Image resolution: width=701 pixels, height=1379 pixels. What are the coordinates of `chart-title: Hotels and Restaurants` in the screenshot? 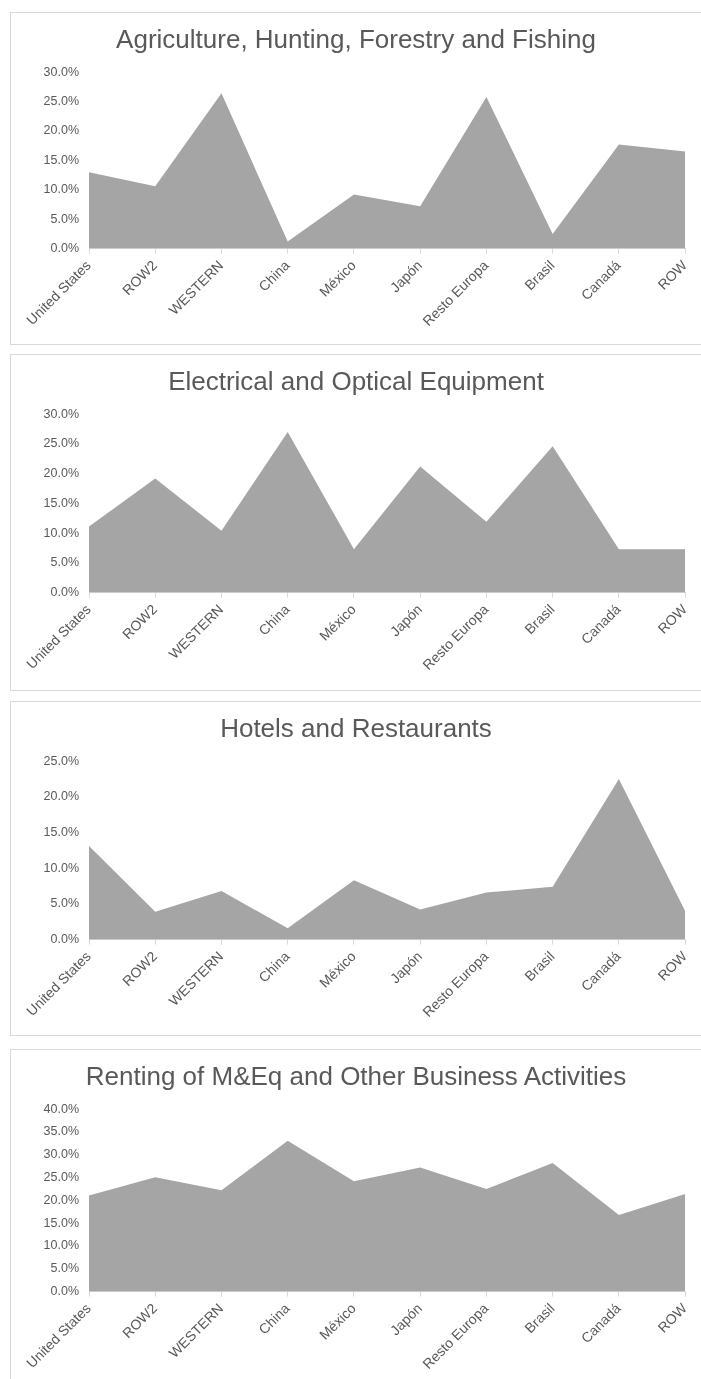 It's located at (356, 727).